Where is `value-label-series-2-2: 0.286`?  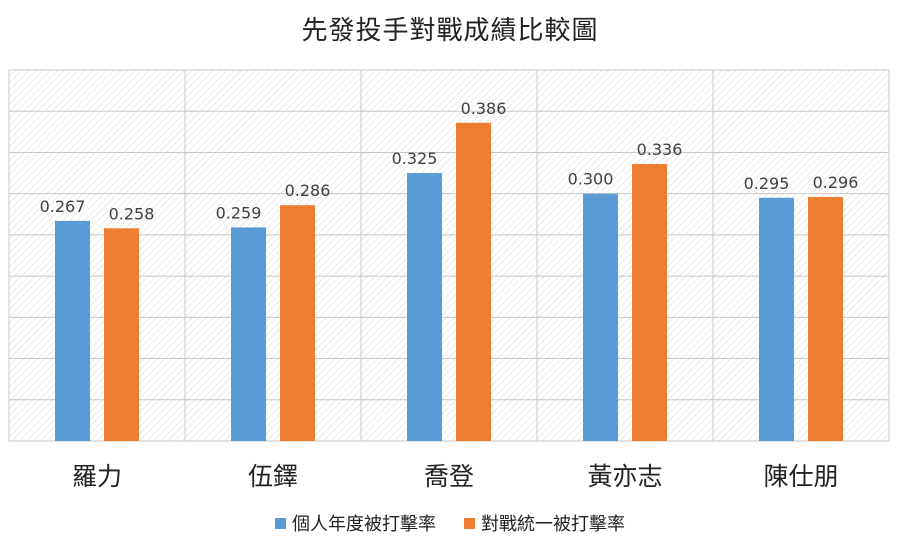 value-label-series-2-2: 0.286 is located at coordinates (308, 190).